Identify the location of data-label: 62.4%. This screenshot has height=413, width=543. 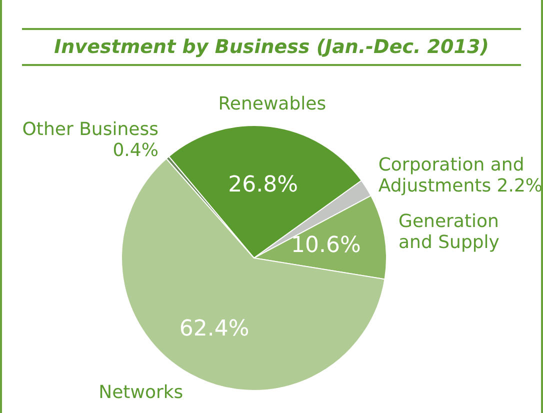
(214, 329).